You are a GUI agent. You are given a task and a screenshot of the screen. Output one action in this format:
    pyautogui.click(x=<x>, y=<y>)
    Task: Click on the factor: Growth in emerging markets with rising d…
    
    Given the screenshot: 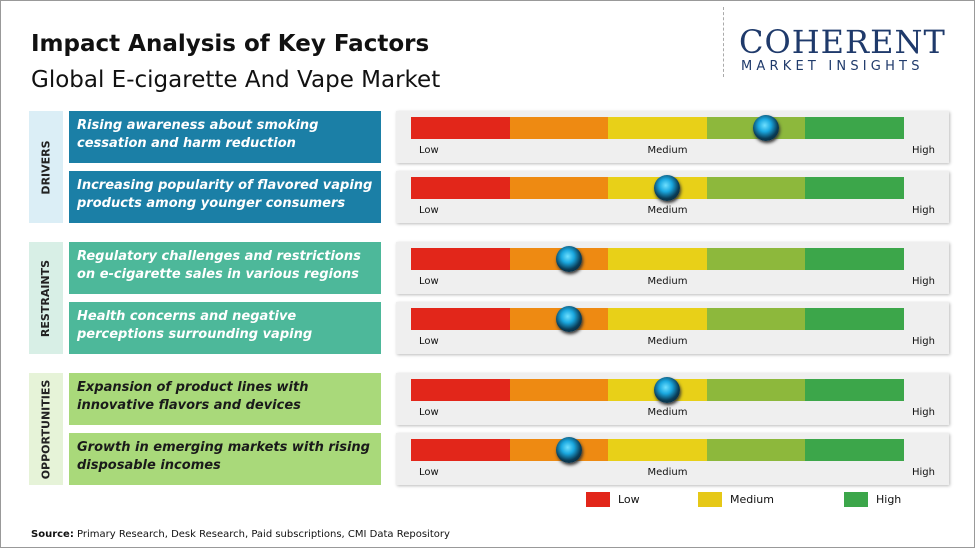 What is the action you would take?
    pyautogui.click(x=225, y=459)
    